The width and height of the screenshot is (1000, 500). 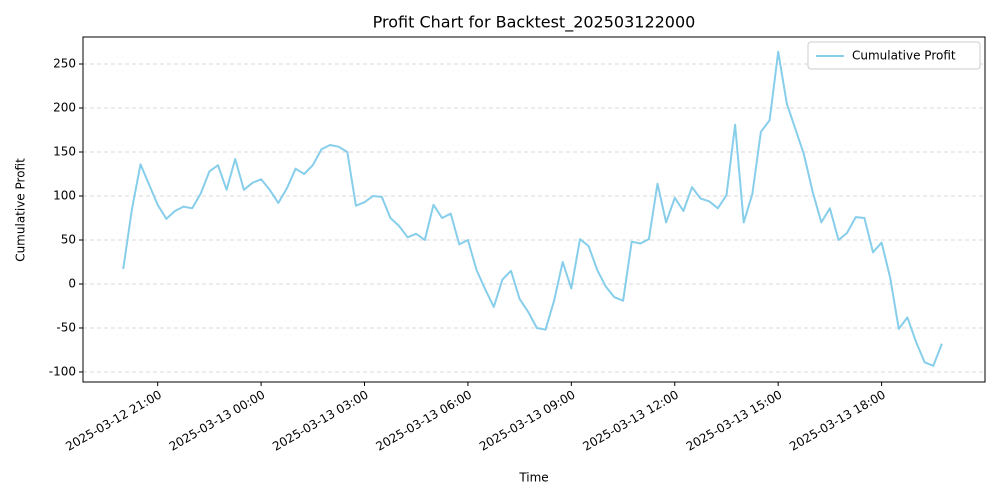 I want to click on x-tick-label: 2025-03-13 03:00, so click(x=320, y=421).